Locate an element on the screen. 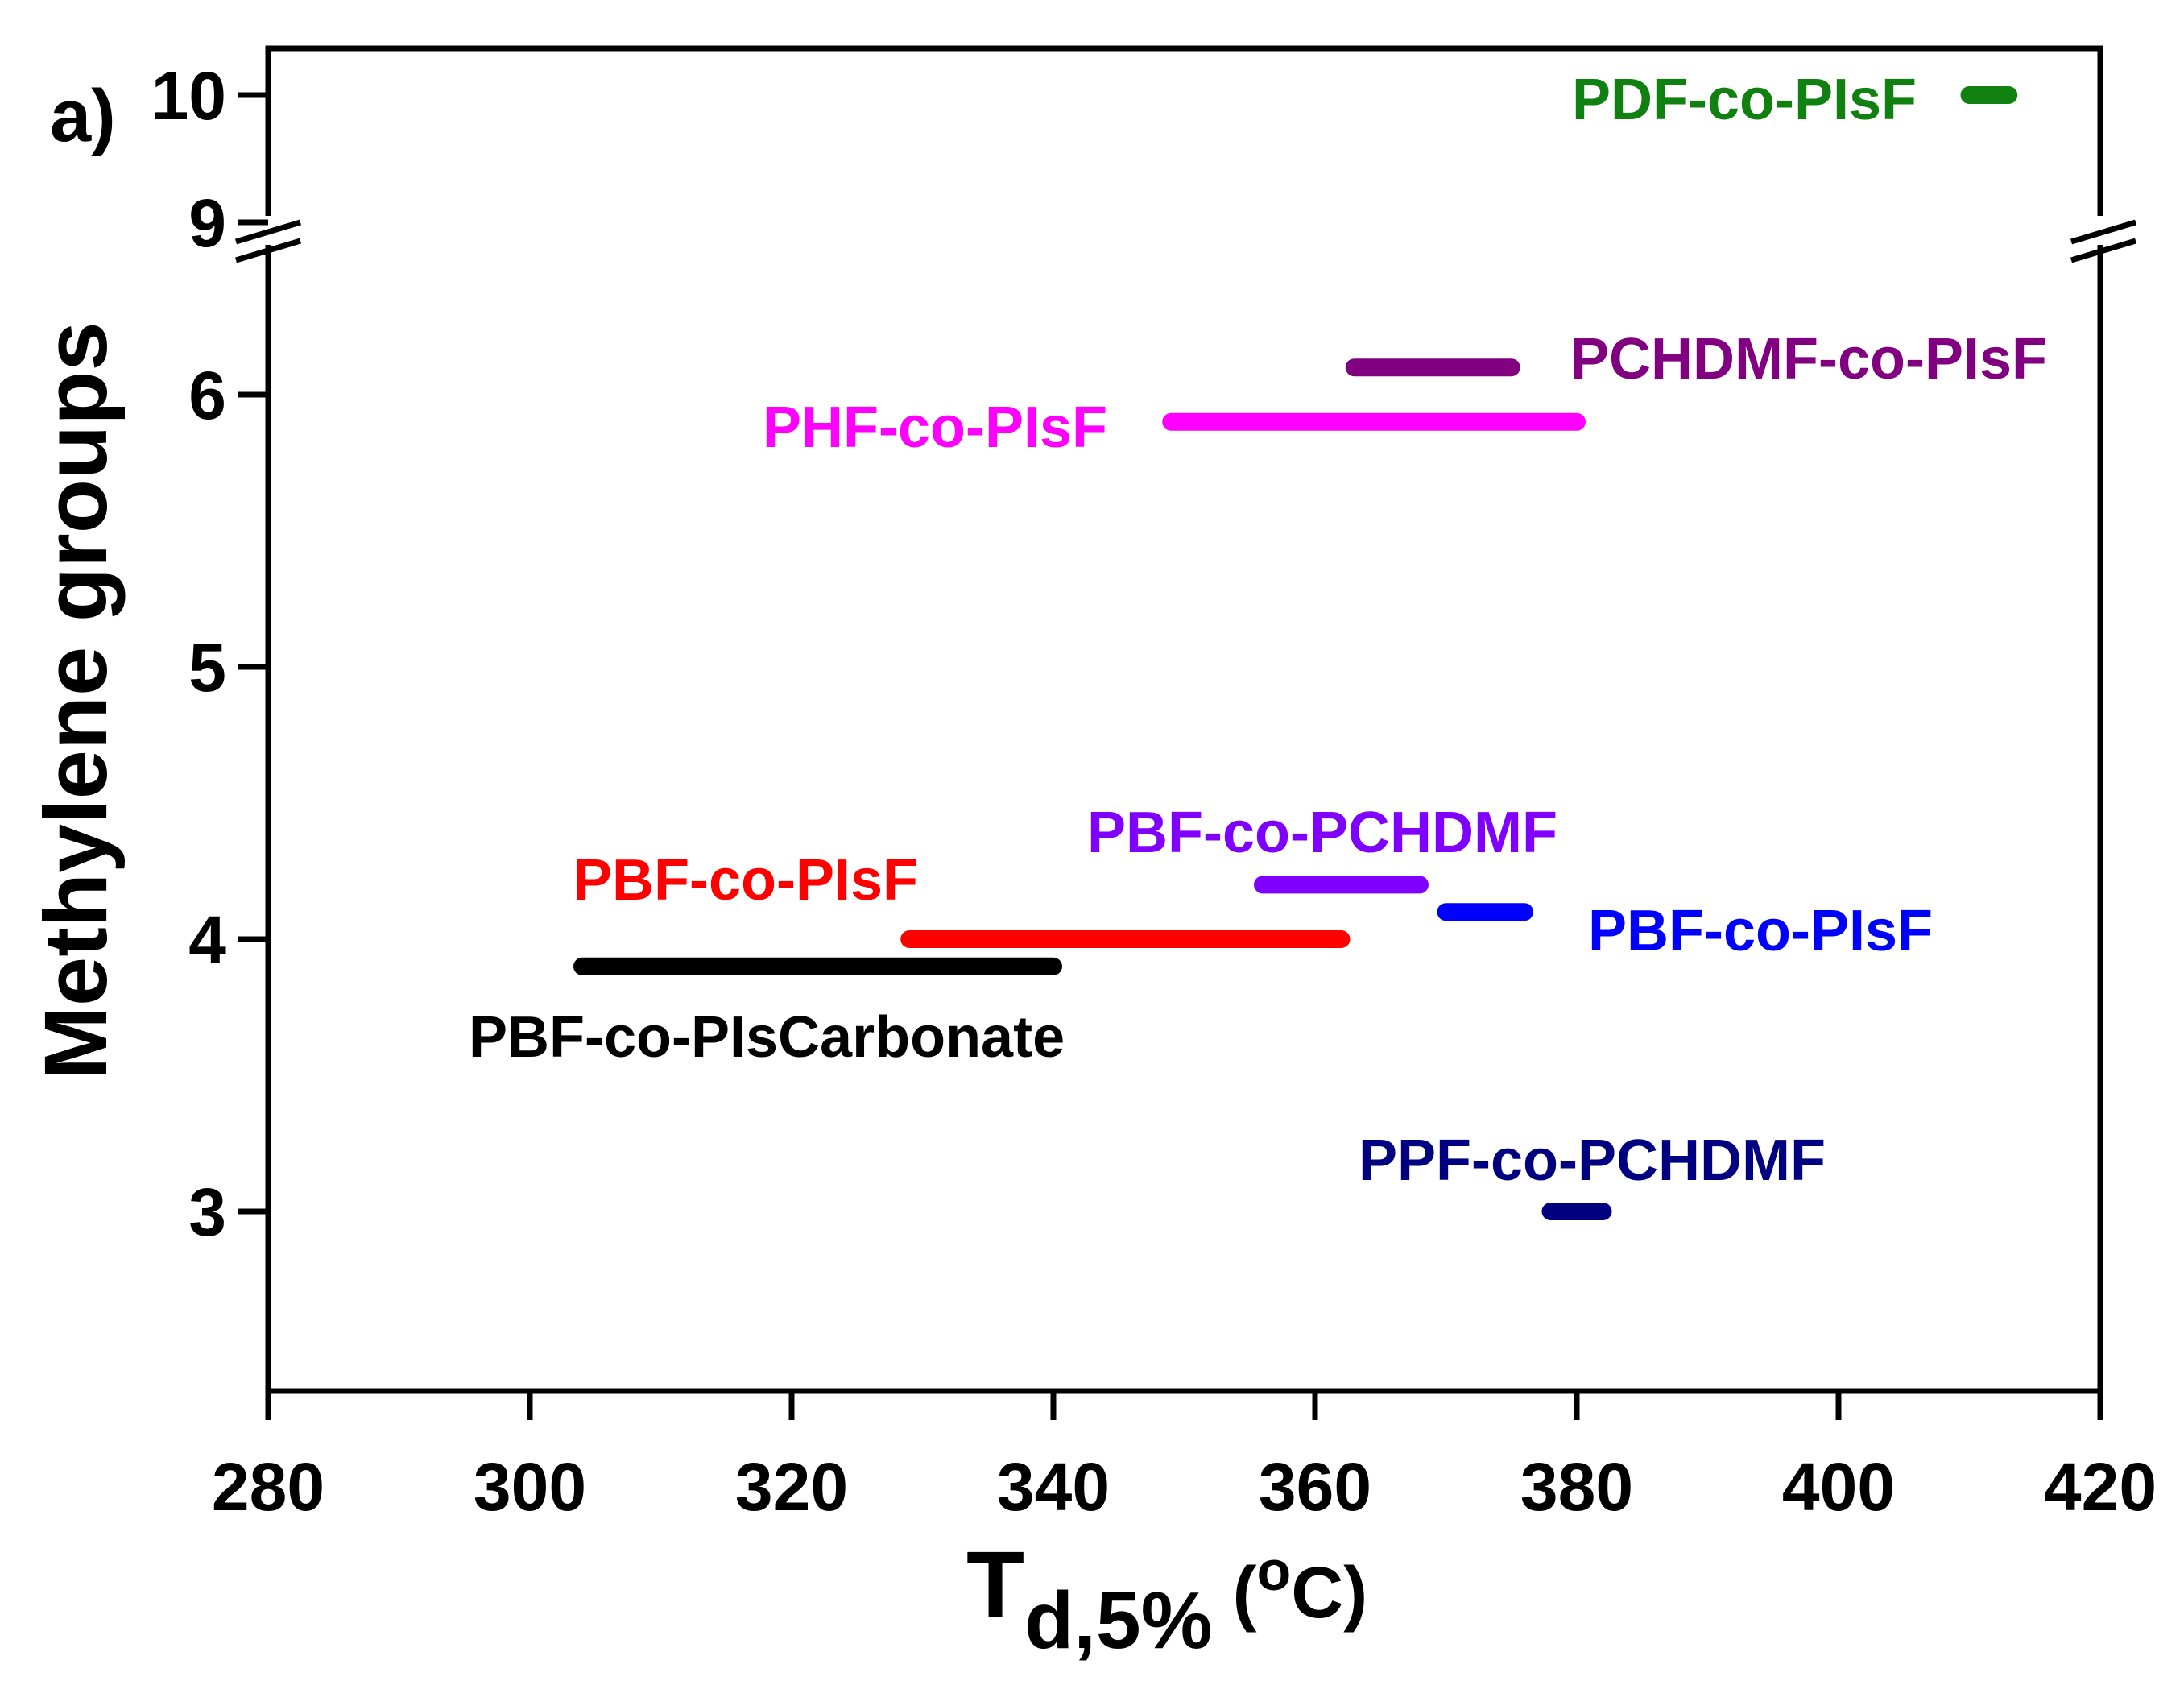 The height and width of the screenshot is (1685, 2184). y-tick-label: 10 is located at coordinates (189, 96).